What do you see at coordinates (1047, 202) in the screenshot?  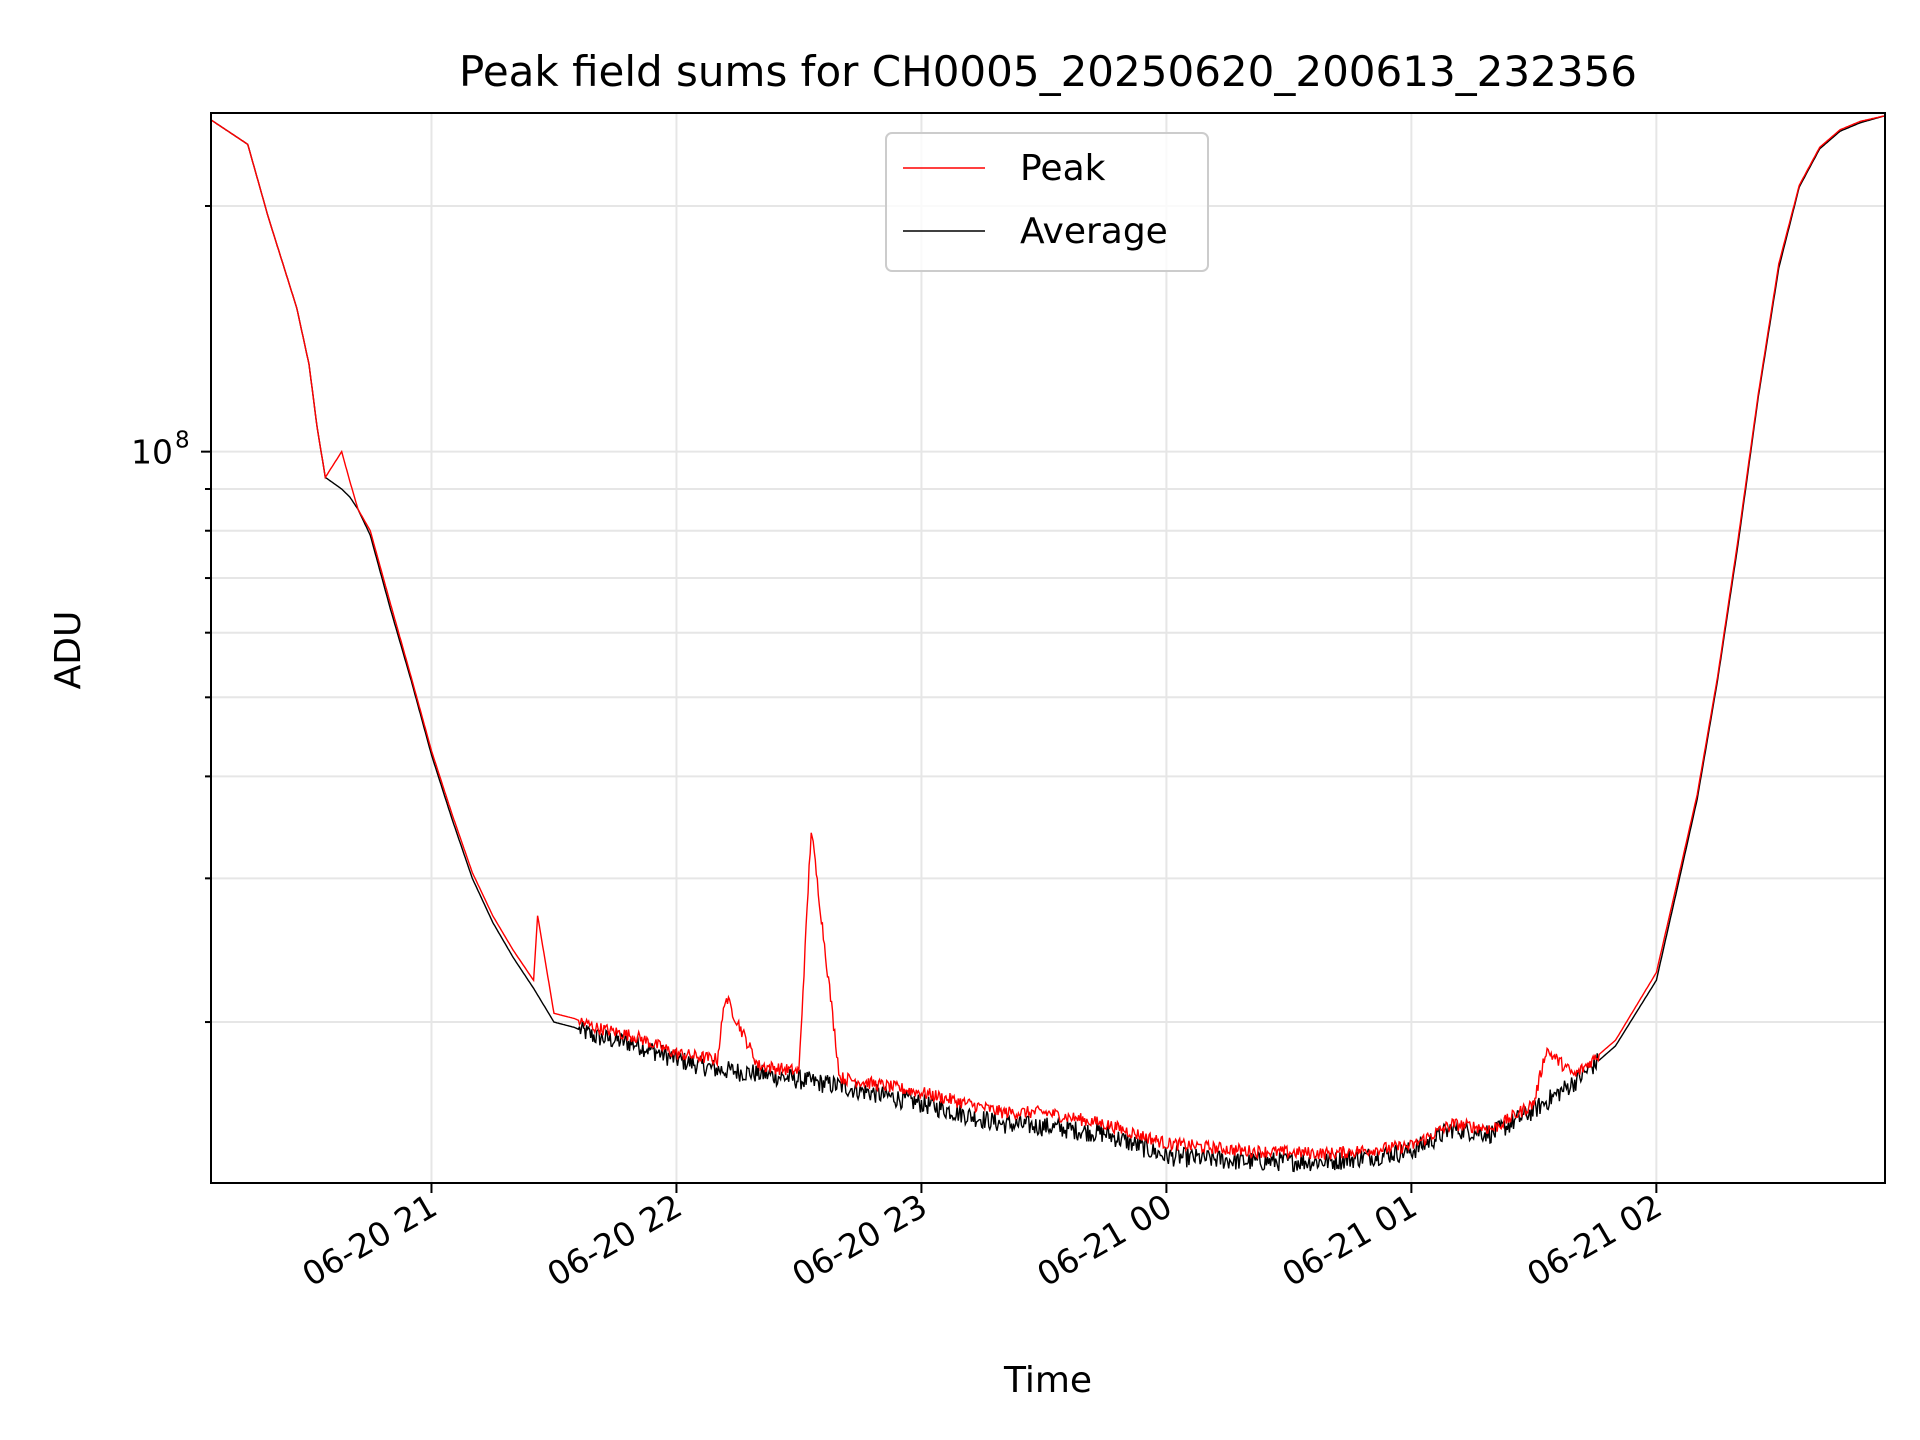 I see `legend: Peak Average` at bounding box center [1047, 202].